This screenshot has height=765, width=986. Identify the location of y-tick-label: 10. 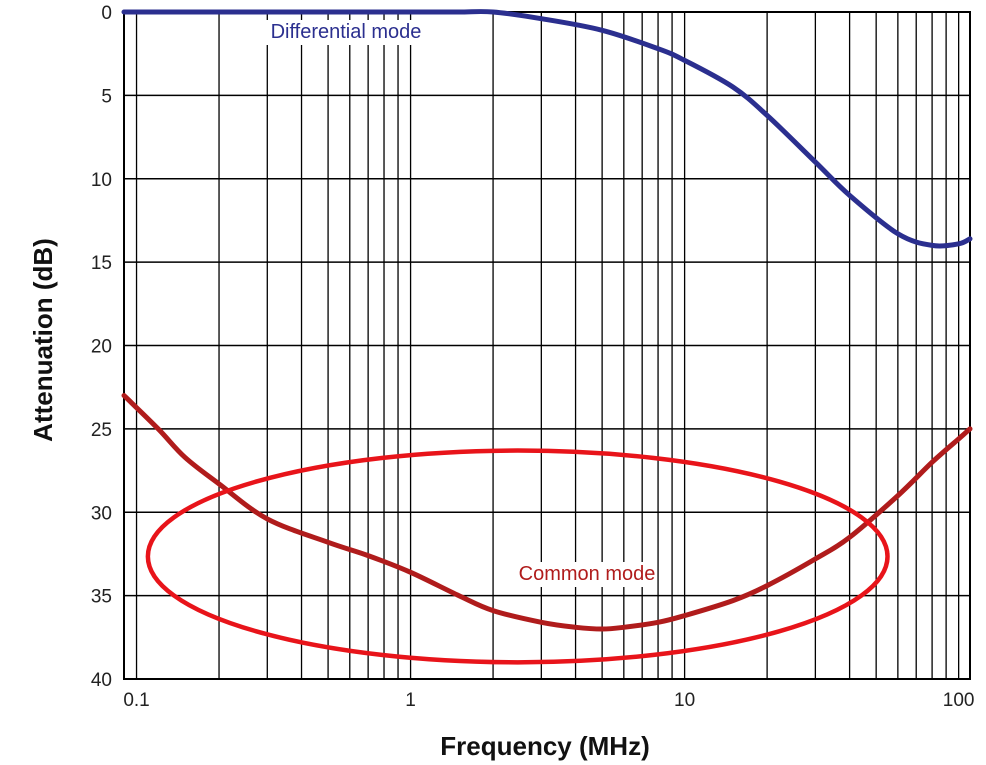
(101, 180).